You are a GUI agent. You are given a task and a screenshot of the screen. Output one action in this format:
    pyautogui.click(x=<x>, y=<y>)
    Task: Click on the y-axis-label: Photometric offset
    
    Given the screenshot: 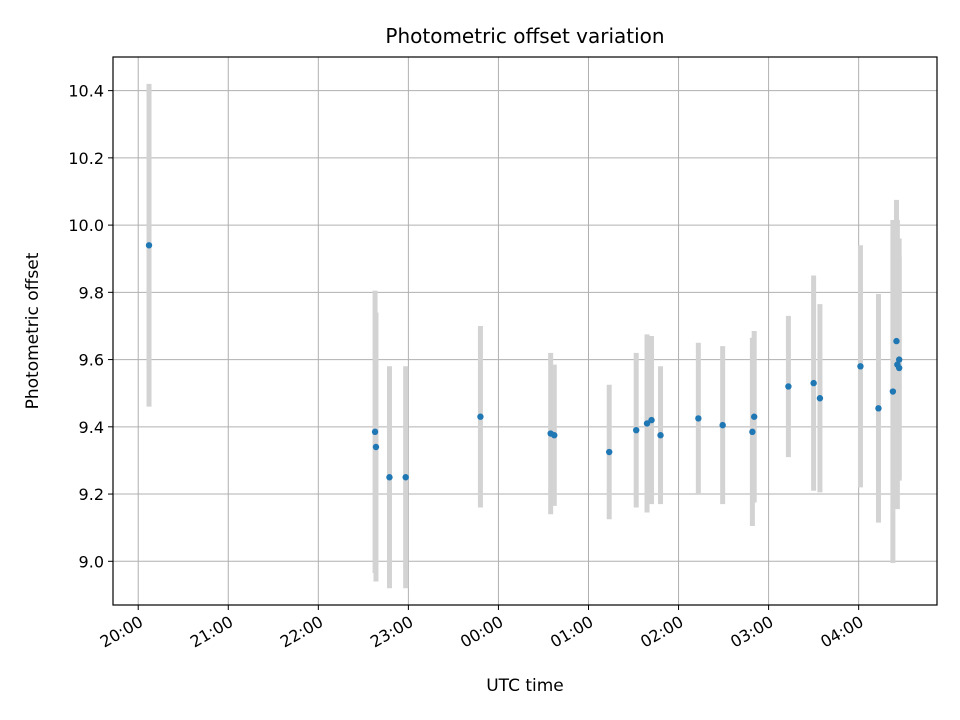 What is the action you would take?
    pyautogui.click(x=33, y=330)
    